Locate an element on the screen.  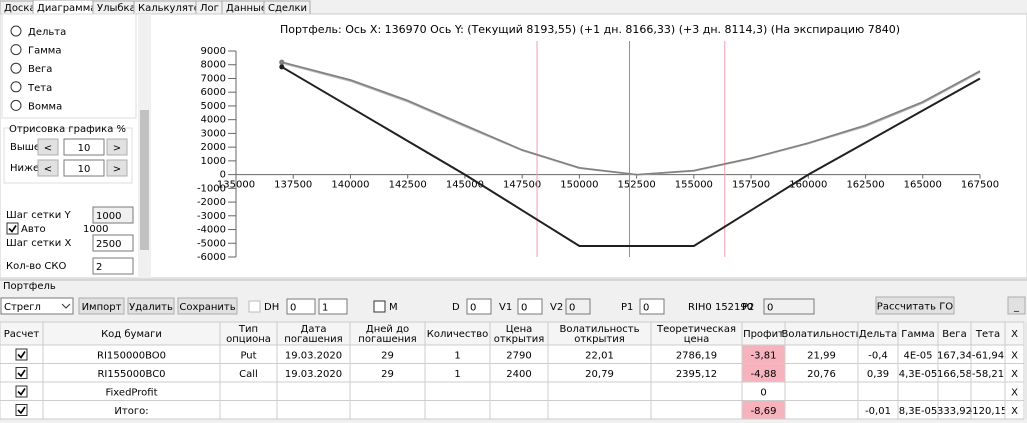
below-input is located at coordinates (84, 168).